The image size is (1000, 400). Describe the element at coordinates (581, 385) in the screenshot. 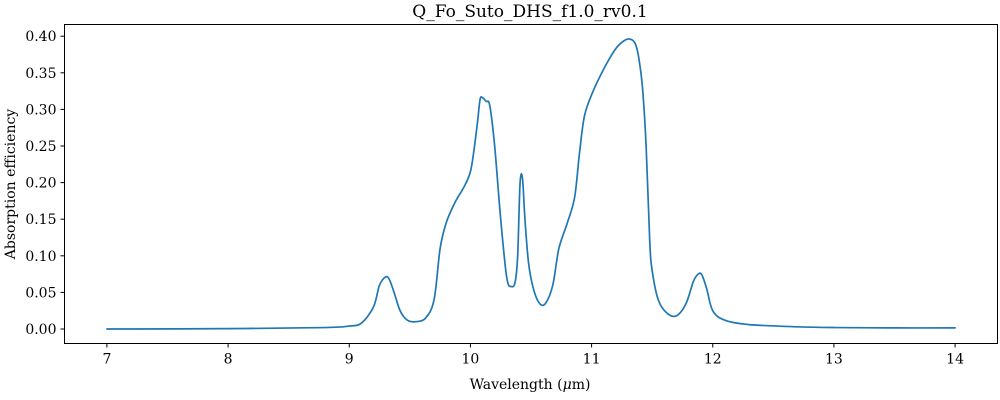

I see `x-axis-label-suffix: m)` at that location.